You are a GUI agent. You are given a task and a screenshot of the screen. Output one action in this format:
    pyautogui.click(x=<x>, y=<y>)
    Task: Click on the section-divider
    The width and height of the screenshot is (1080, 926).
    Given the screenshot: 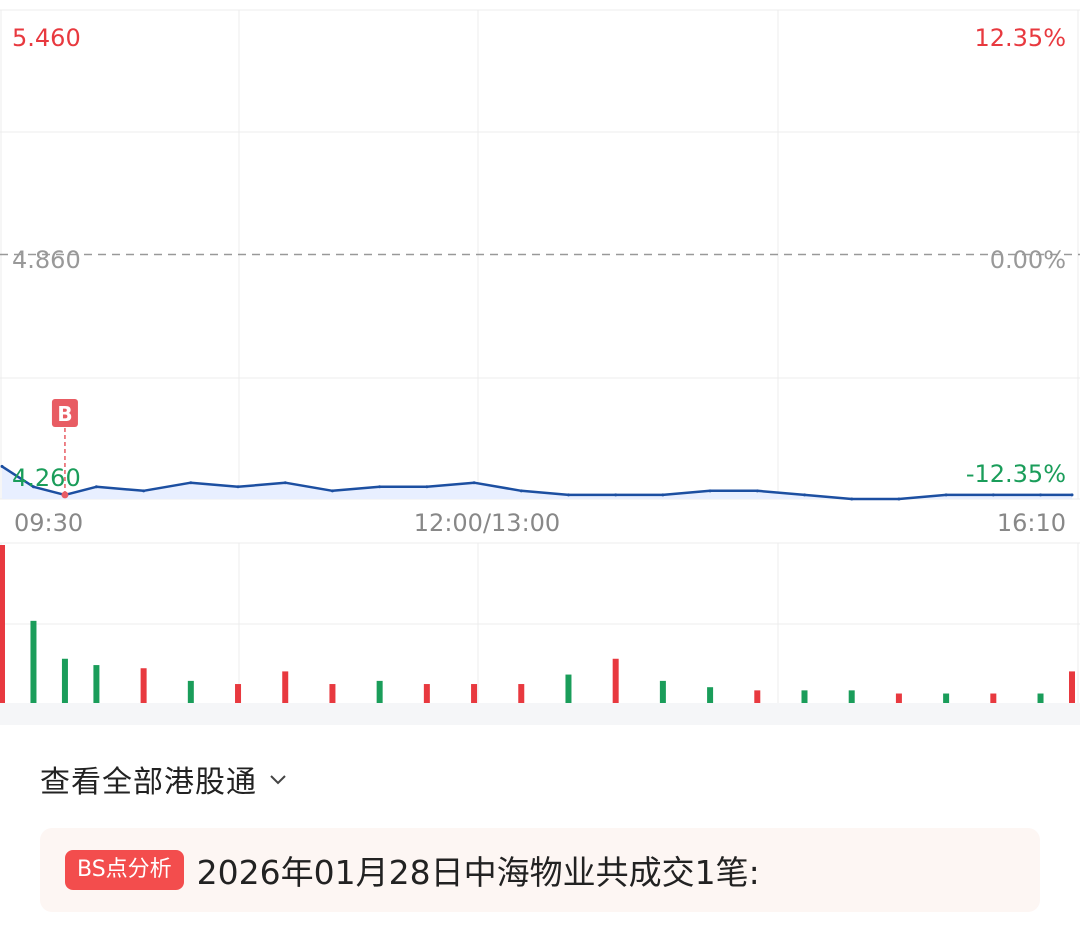 What is the action you would take?
    pyautogui.click(x=540, y=714)
    